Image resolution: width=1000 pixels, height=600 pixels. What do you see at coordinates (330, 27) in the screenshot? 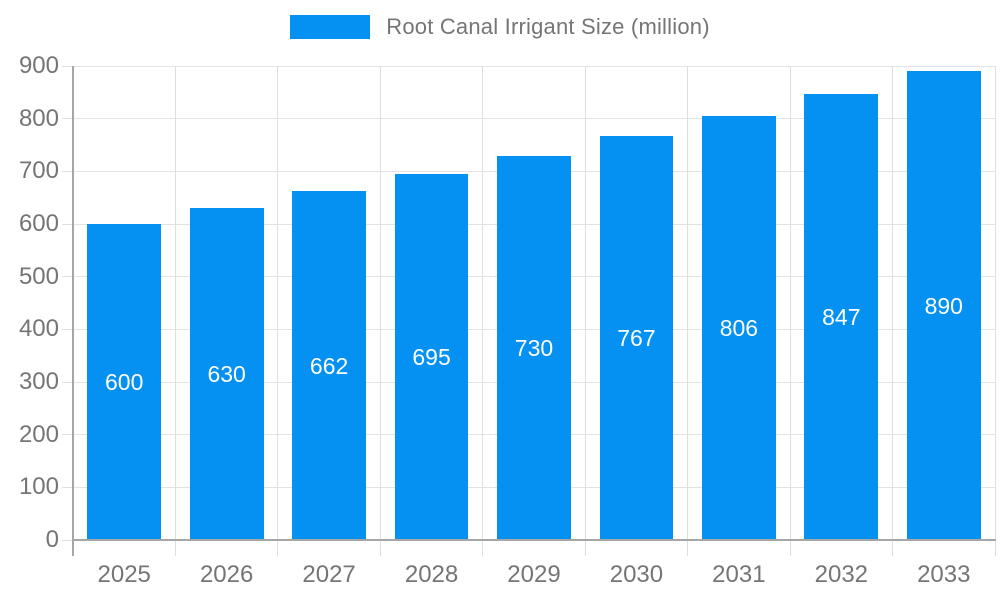
I see `legend-swatch` at bounding box center [330, 27].